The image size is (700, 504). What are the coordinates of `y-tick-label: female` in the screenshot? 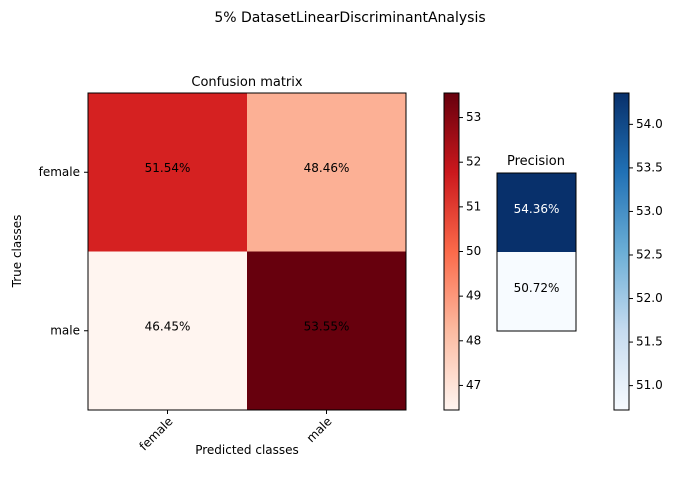 It's located at (59, 172).